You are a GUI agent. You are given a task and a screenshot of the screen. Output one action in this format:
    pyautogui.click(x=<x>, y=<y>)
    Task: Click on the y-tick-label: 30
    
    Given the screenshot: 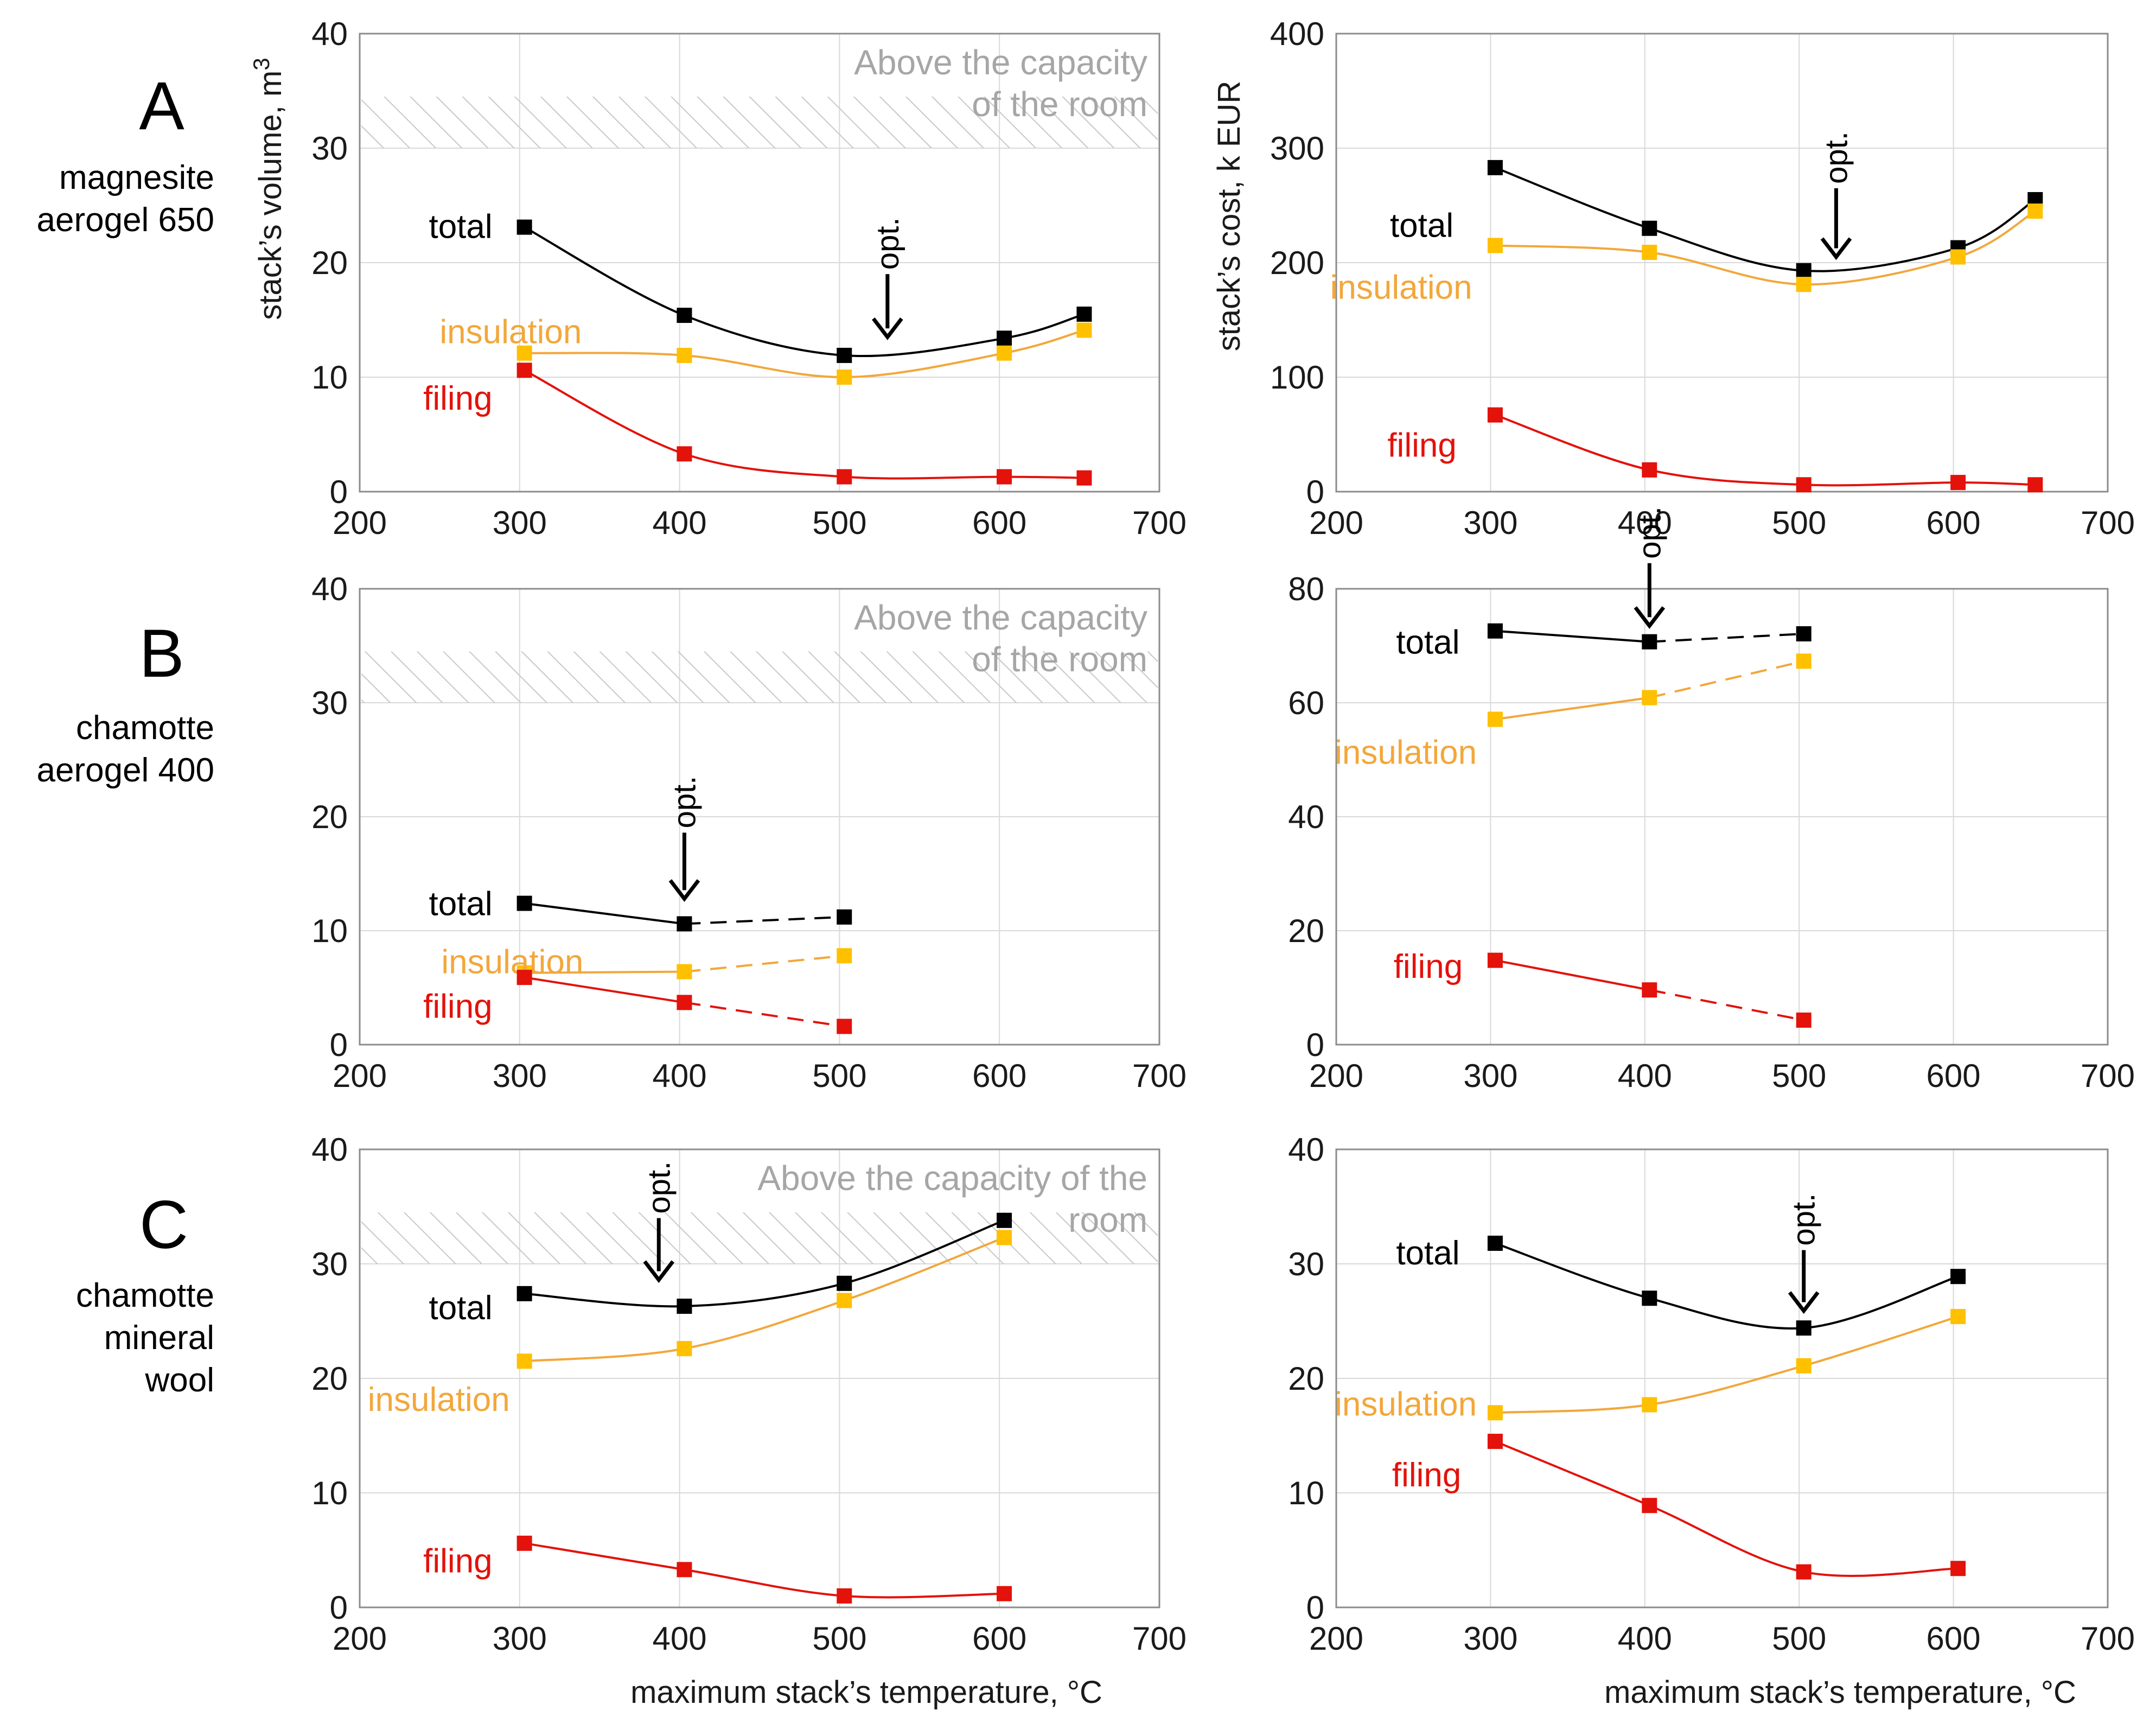 What is the action you would take?
    pyautogui.click(x=1306, y=1264)
    